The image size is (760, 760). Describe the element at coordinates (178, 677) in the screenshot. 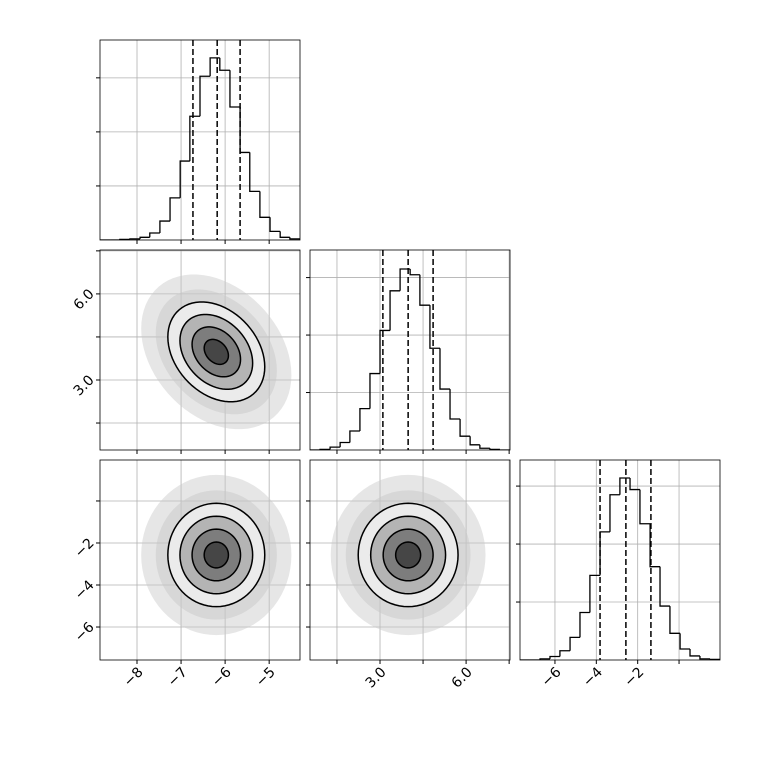

I see `x-tick-label: −7` at that location.